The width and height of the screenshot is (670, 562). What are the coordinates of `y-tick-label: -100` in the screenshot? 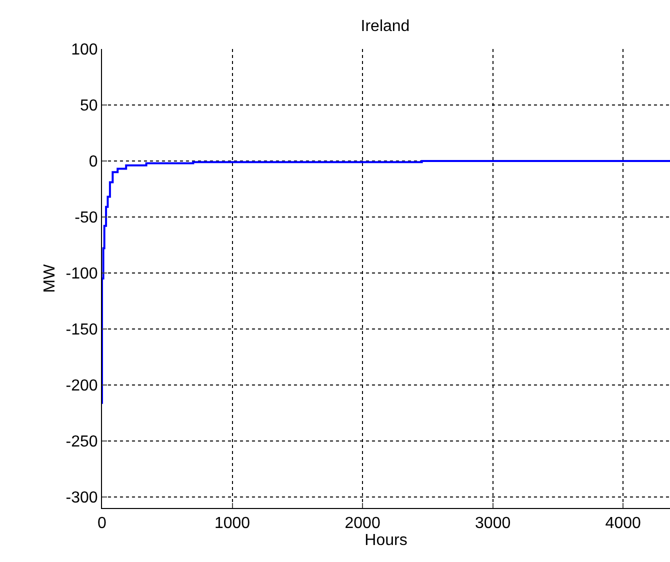 It's located at (82, 274).